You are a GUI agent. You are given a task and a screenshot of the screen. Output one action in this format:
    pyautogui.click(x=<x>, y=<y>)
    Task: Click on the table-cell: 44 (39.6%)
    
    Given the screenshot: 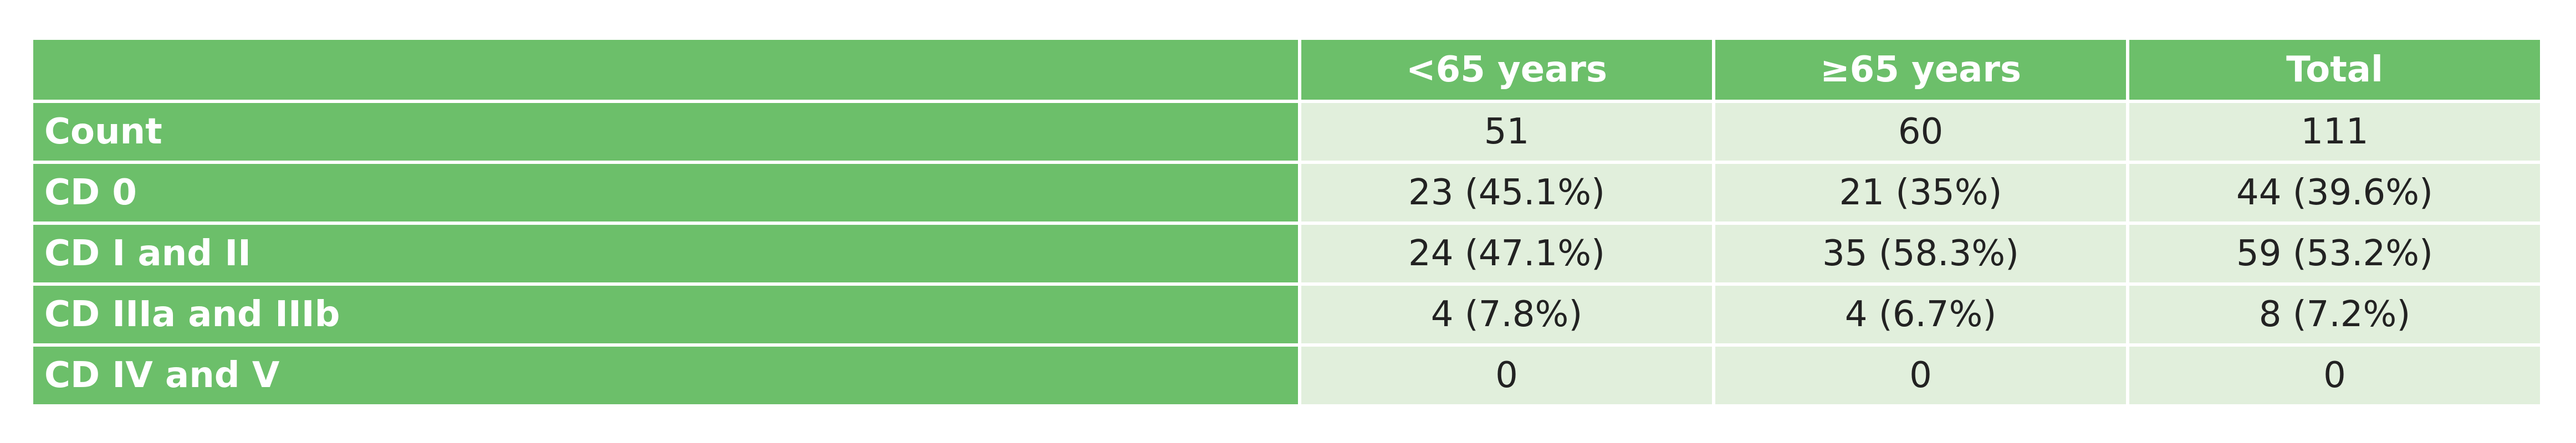 What is the action you would take?
    pyautogui.click(x=2334, y=193)
    